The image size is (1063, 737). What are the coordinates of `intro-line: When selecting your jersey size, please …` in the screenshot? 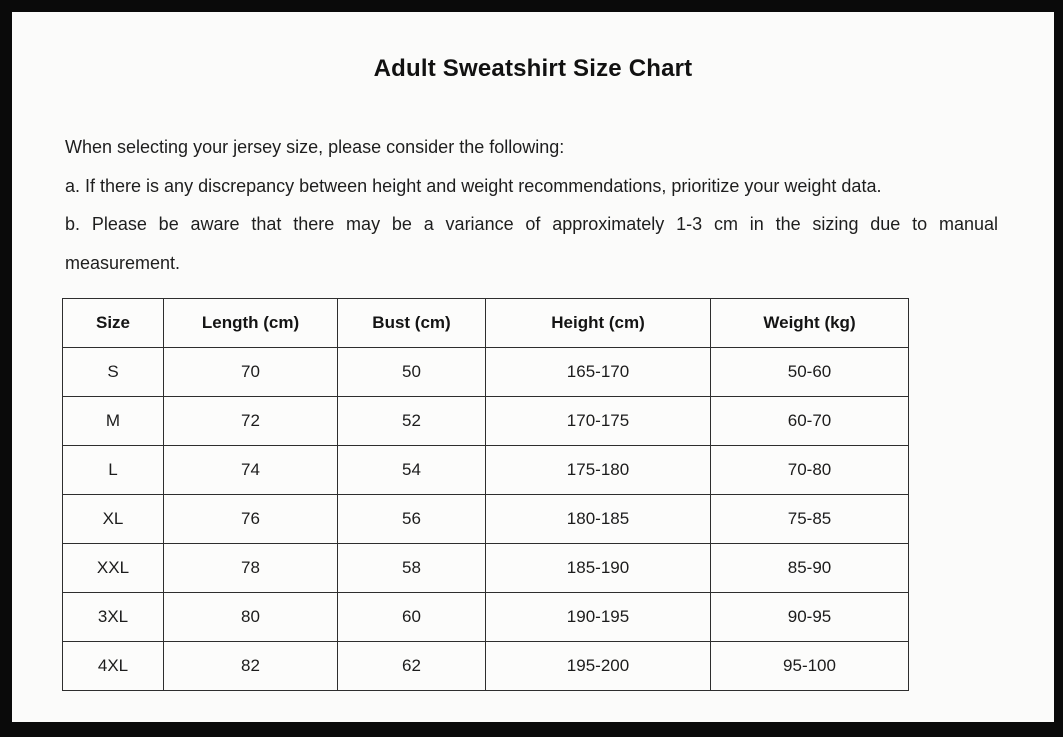 It's located at (315, 147).